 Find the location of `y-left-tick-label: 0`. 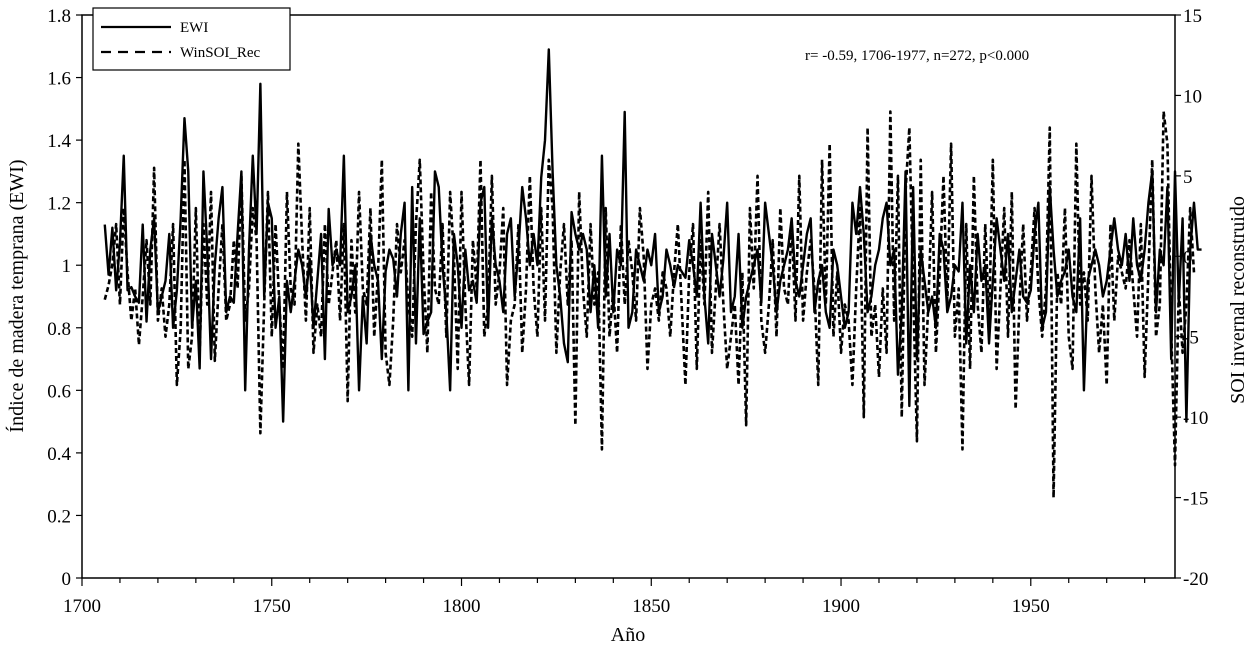

y-left-tick-label: 0 is located at coordinates (67, 579).